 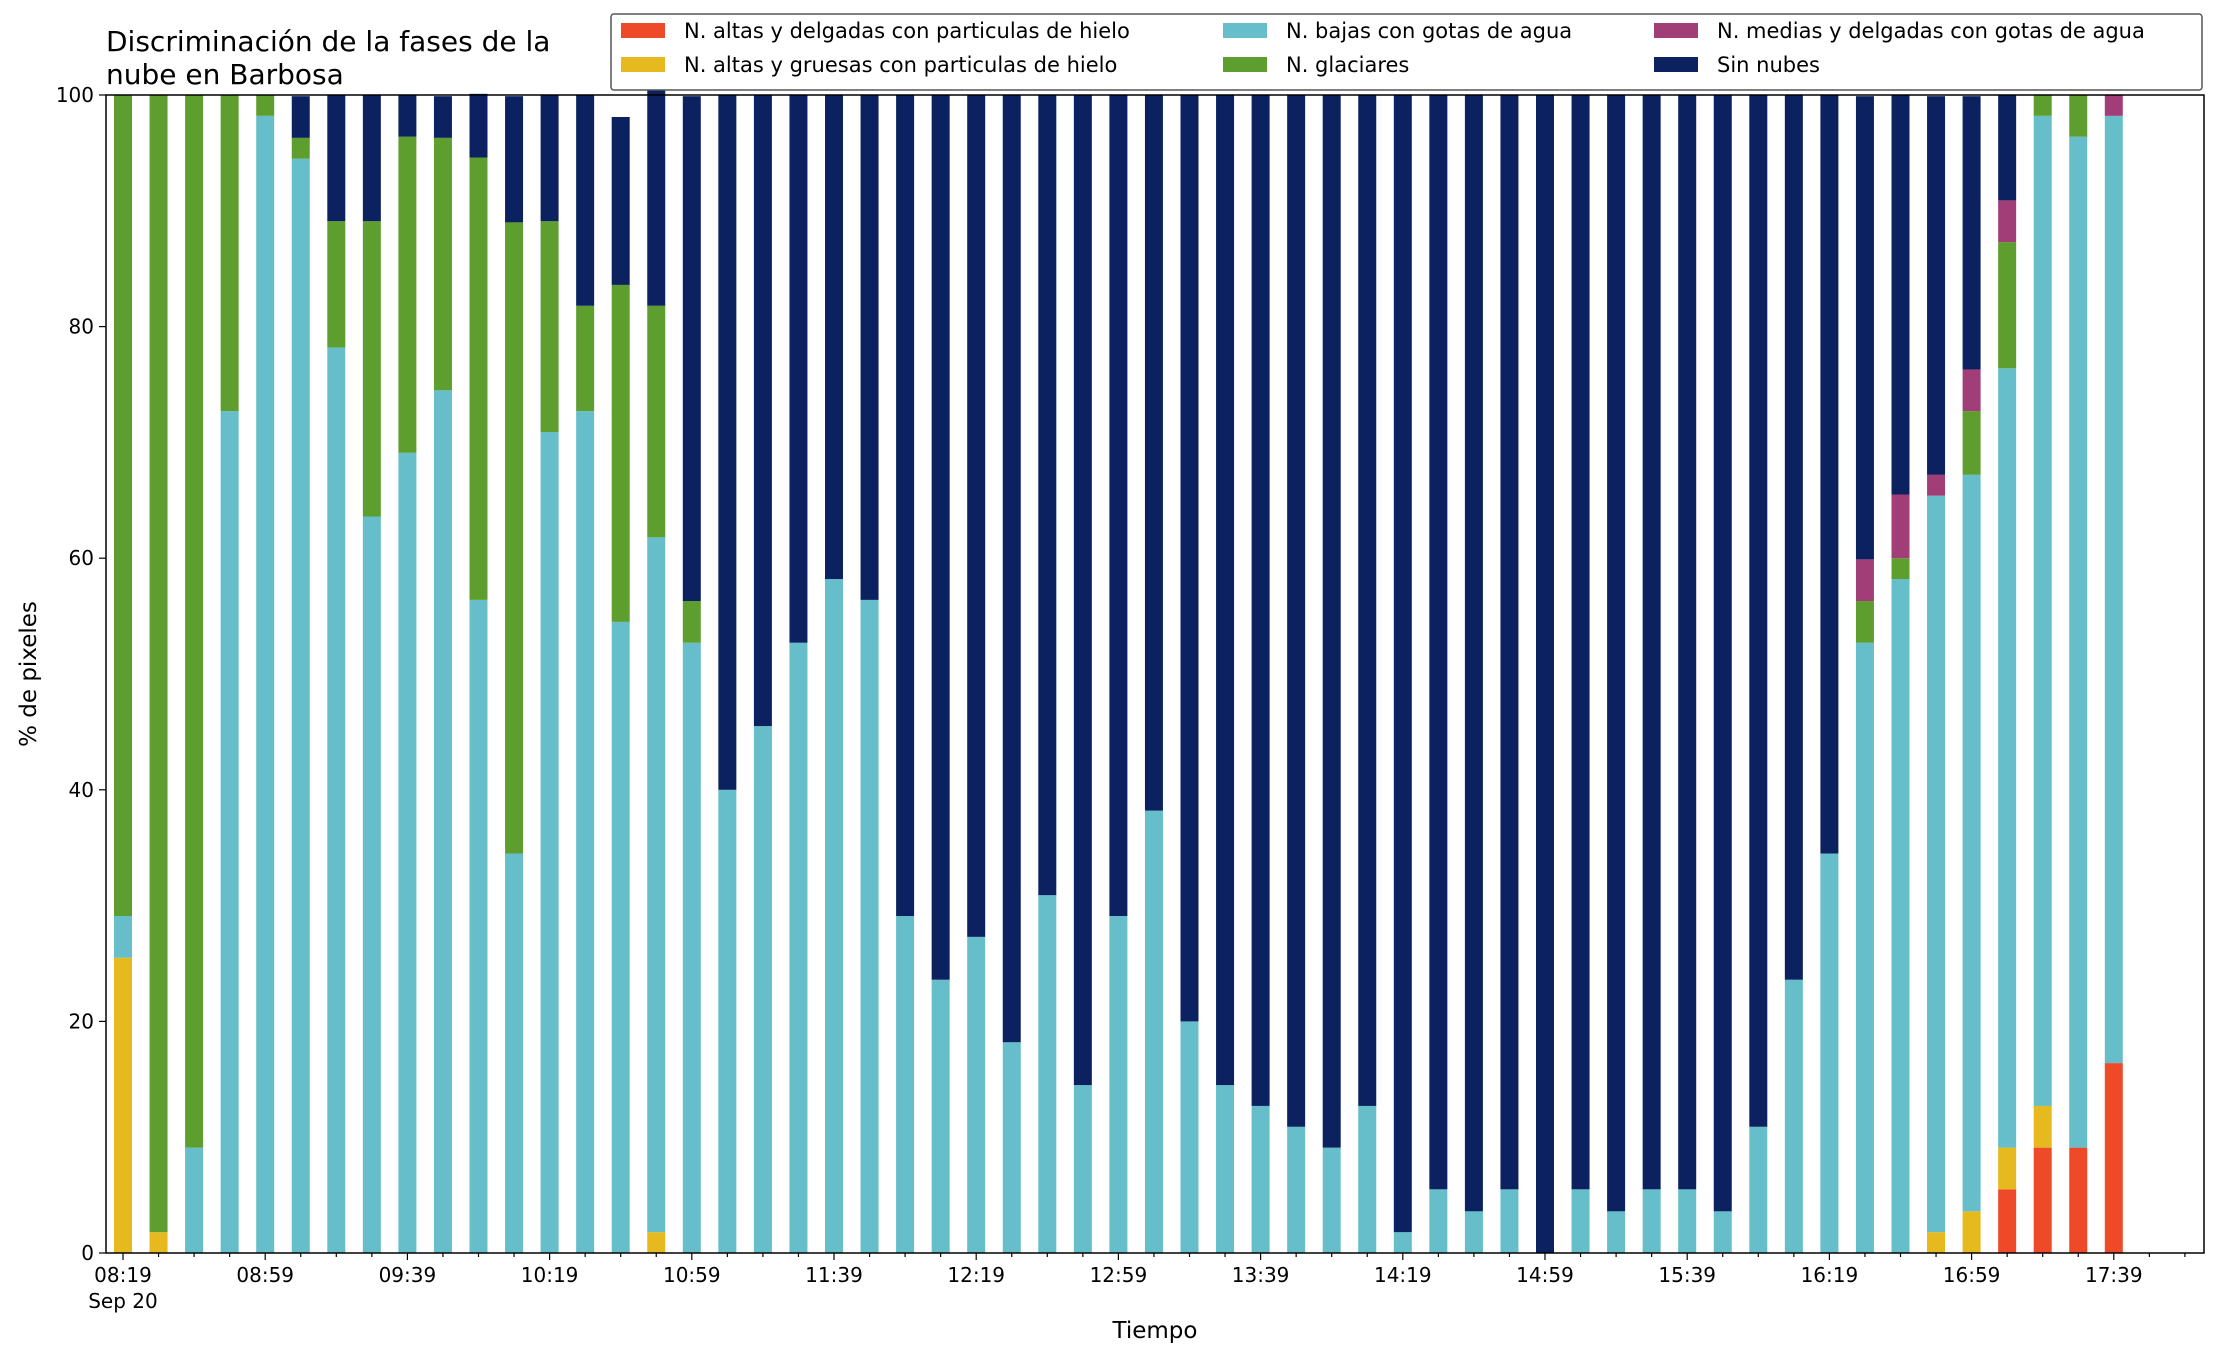 I want to click on x-tick-label: 14:59, so click(x=1545, y=1275).